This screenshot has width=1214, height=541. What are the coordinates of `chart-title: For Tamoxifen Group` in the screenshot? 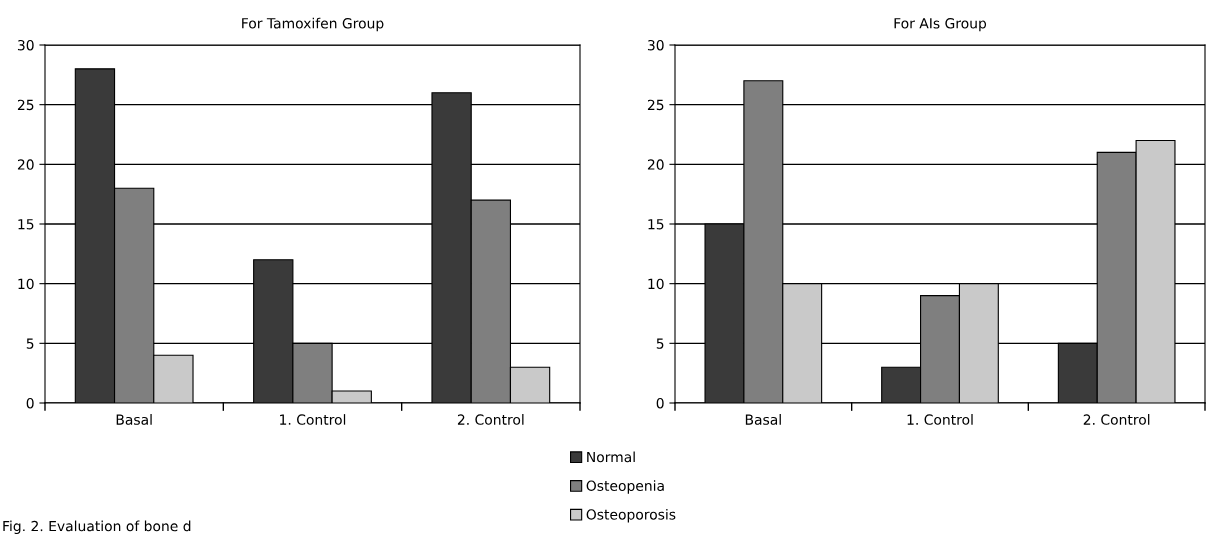 It's located at (313, 24).